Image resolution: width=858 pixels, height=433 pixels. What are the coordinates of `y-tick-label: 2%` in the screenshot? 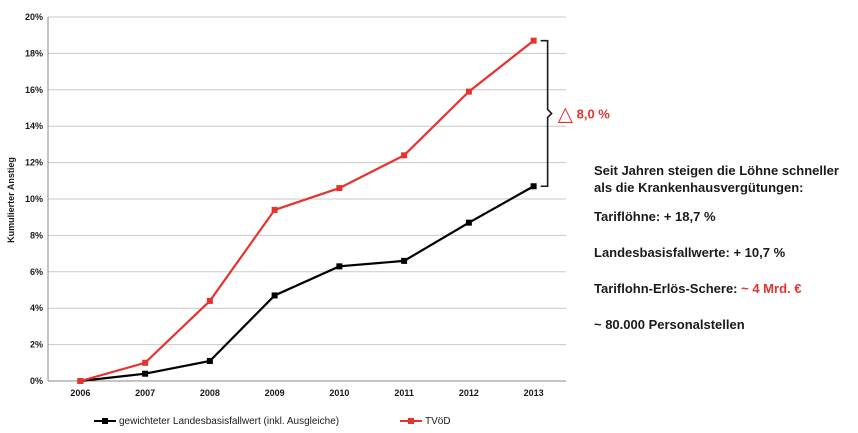 It's located at (36, 345).